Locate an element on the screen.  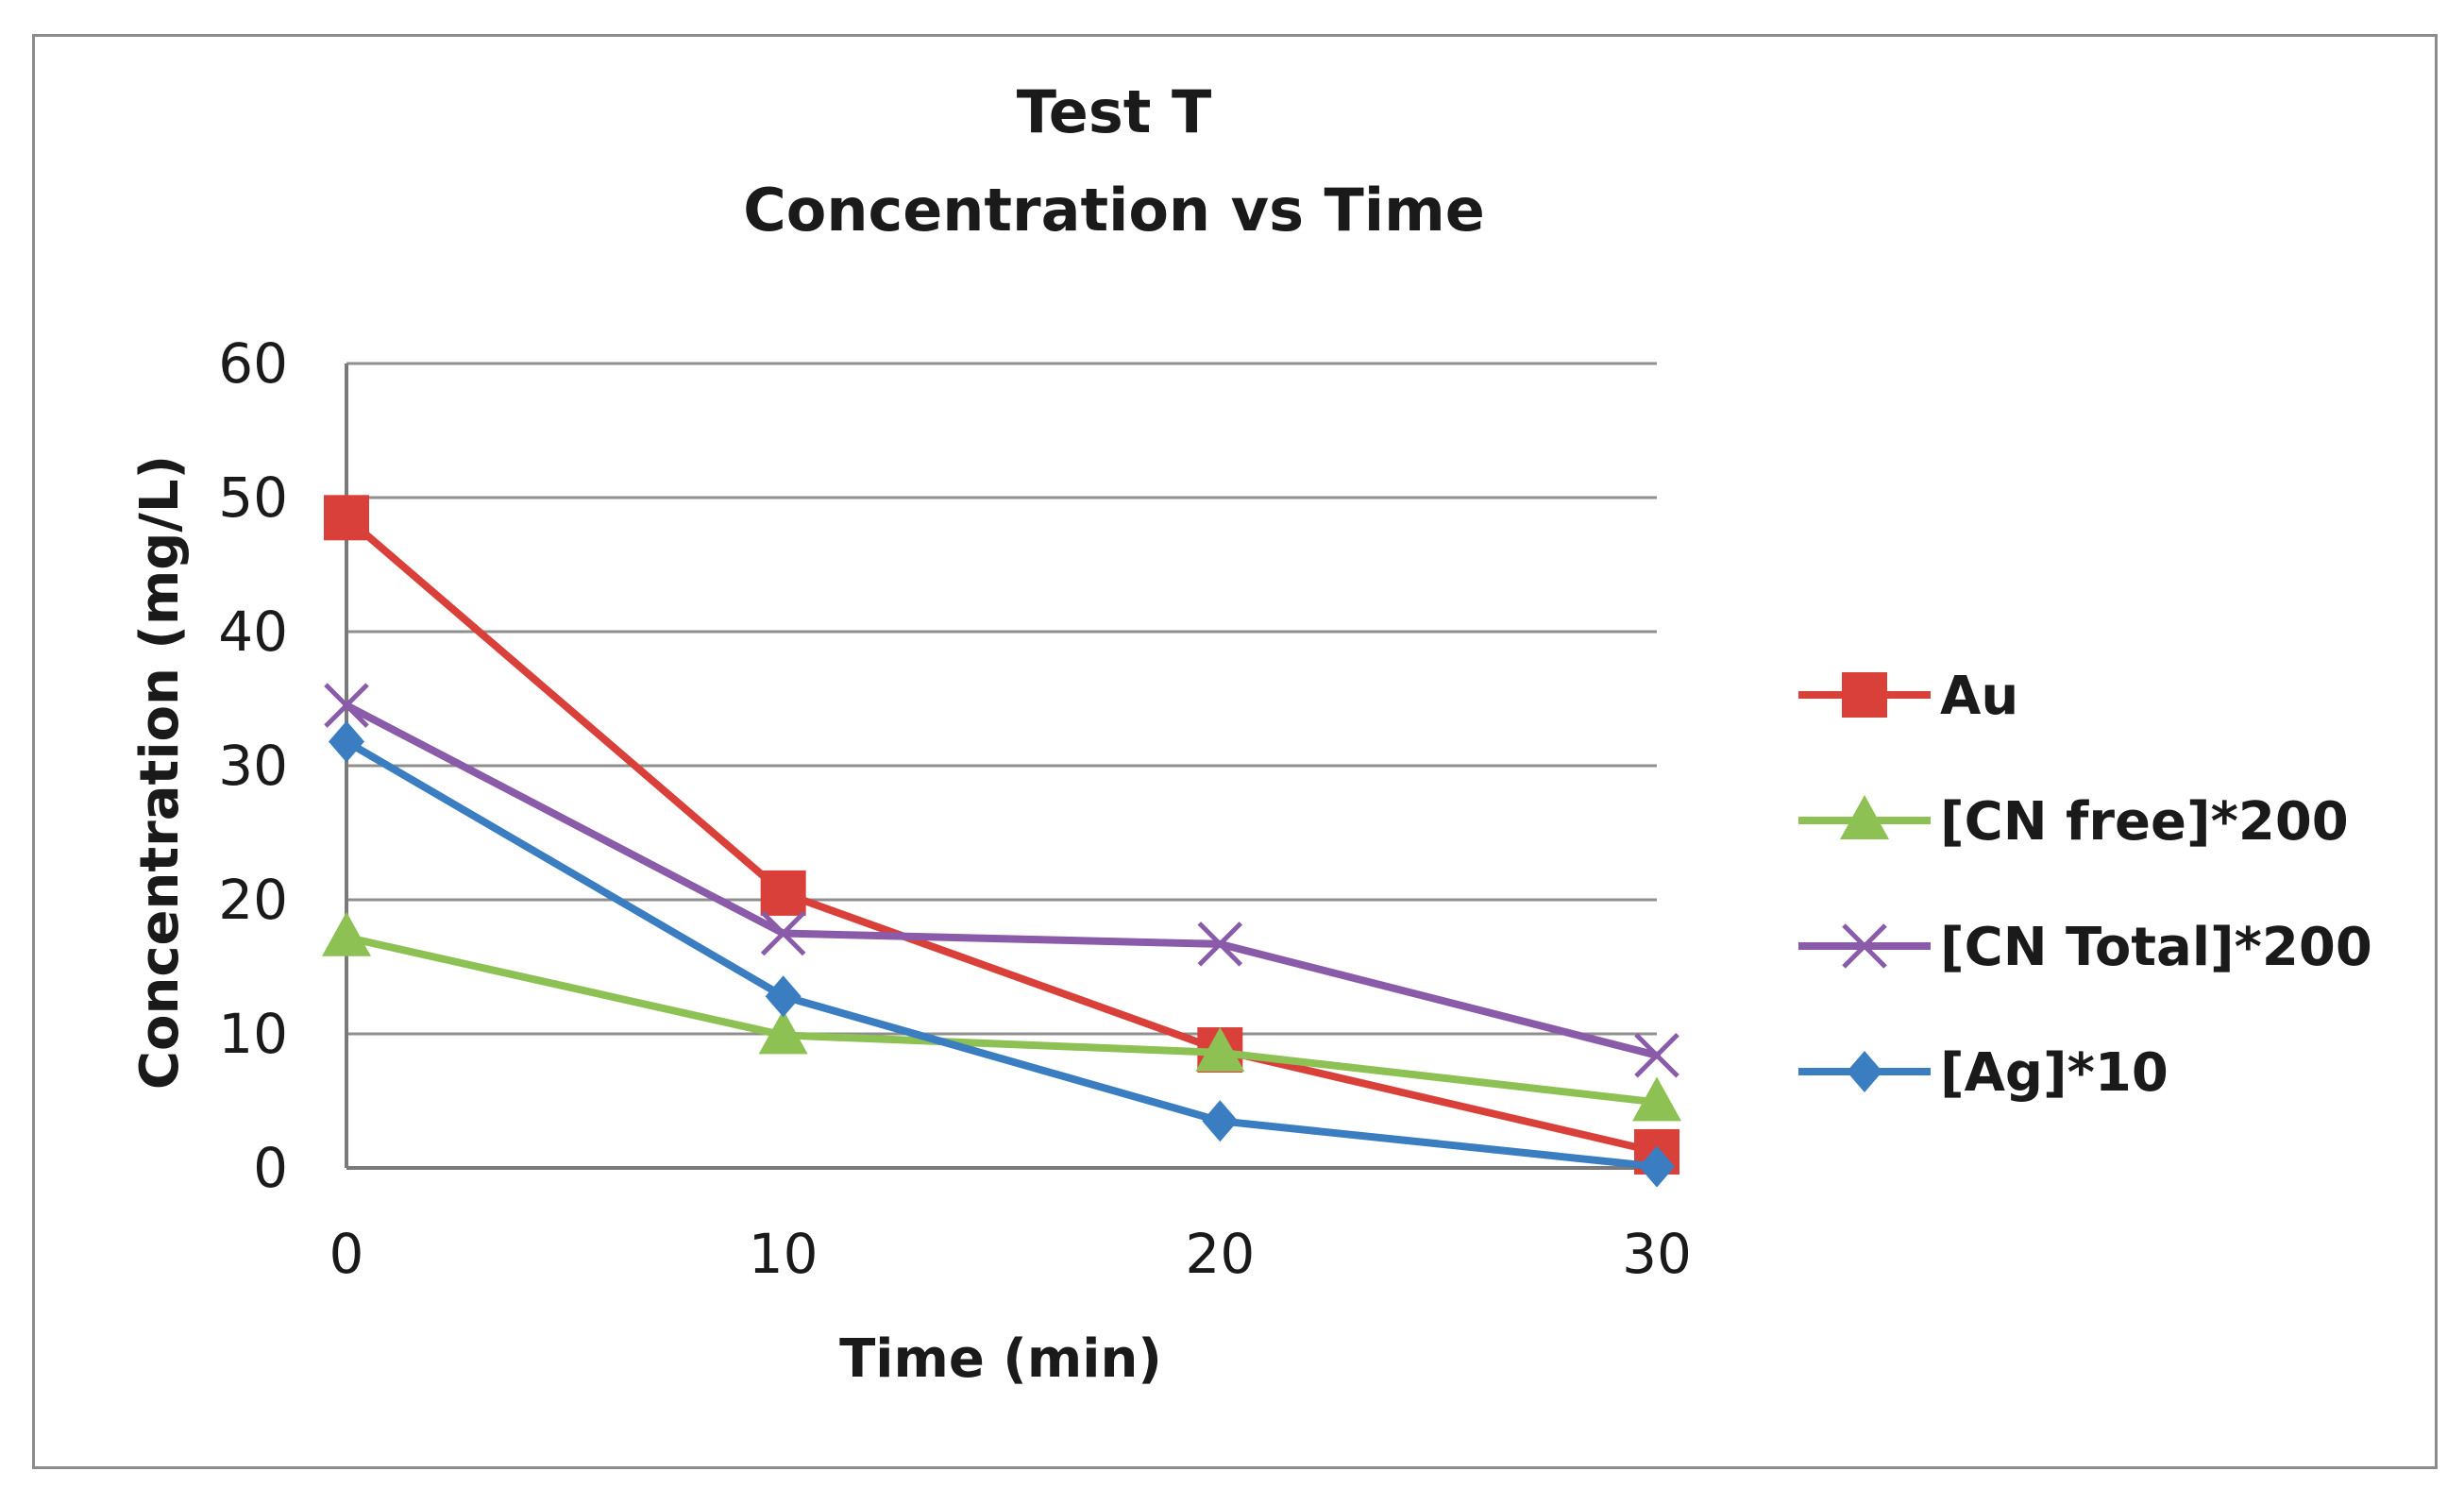
y-tick-label-0: 0 is located at coordinates (270, 1168).